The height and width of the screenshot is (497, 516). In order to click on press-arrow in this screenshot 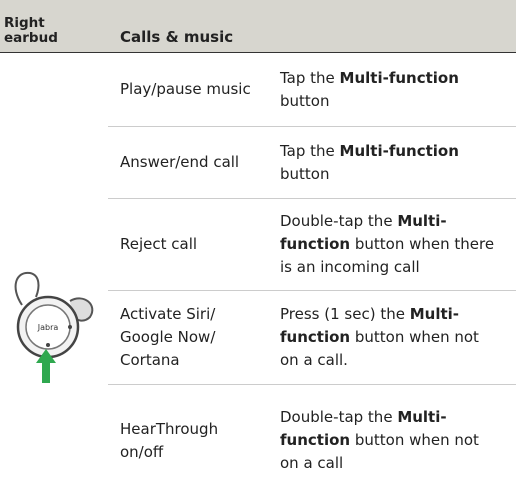, I will do `click(46, 365)`.